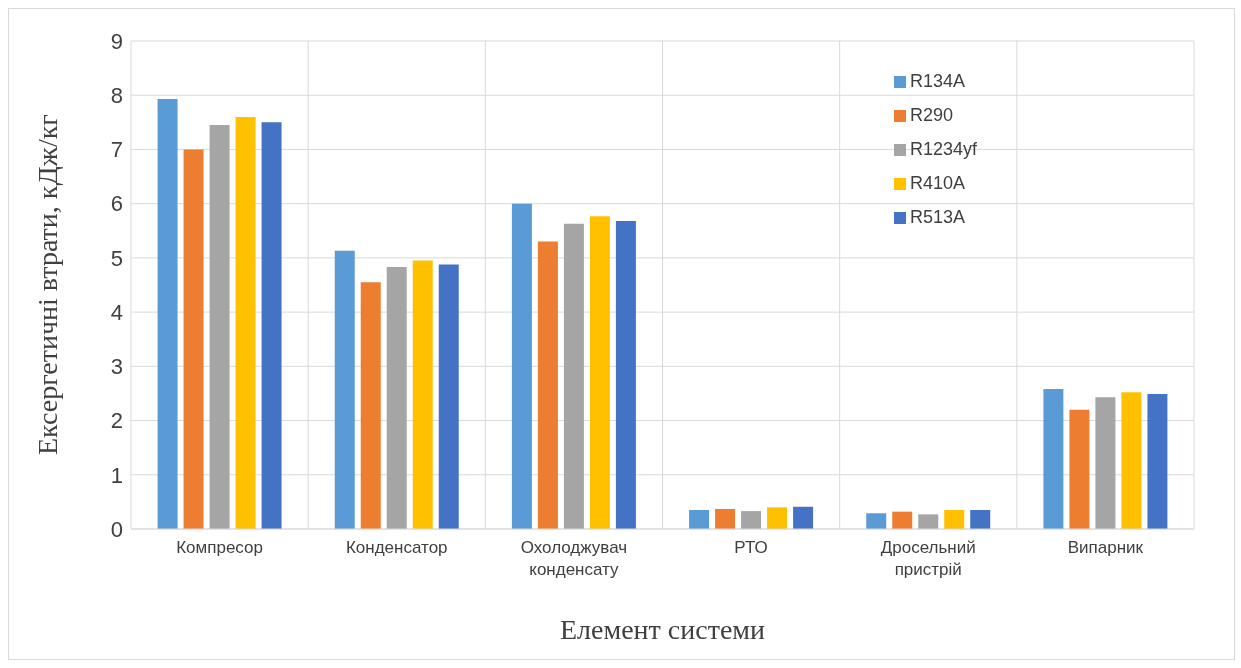 Image resolution: width=1241 pixels, height=668 pixels. I want to click on y-tick-label: 9, so click(116, 41).